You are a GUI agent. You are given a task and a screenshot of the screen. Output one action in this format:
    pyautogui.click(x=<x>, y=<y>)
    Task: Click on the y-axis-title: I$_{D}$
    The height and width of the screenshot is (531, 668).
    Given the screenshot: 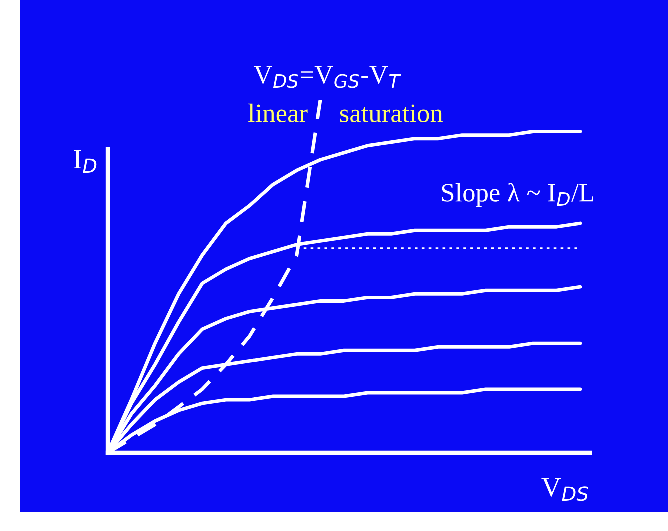 What is the action you would take?
    pyautogui.click(x=85, y=162)
    